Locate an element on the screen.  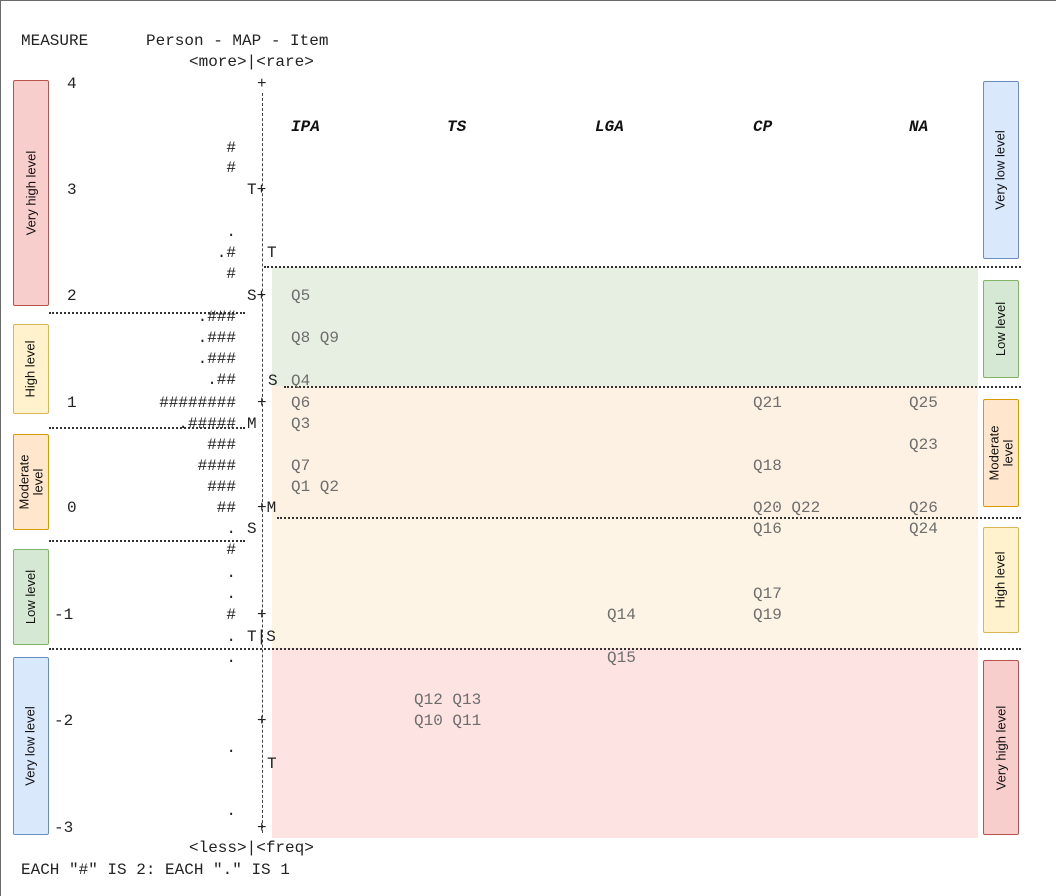
item-label: Q18 is located at coordinates (767, 466).